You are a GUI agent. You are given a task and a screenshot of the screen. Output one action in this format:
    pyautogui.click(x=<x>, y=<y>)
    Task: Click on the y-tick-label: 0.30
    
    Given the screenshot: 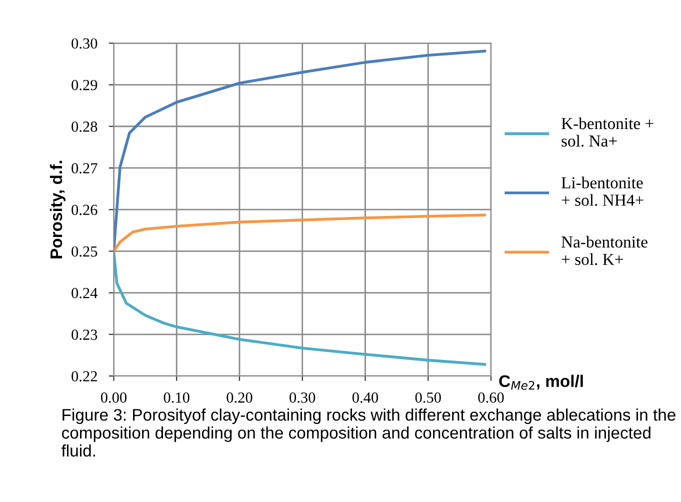 What is the action you would take?
    pyautogui.click(x=85, y=43)
    